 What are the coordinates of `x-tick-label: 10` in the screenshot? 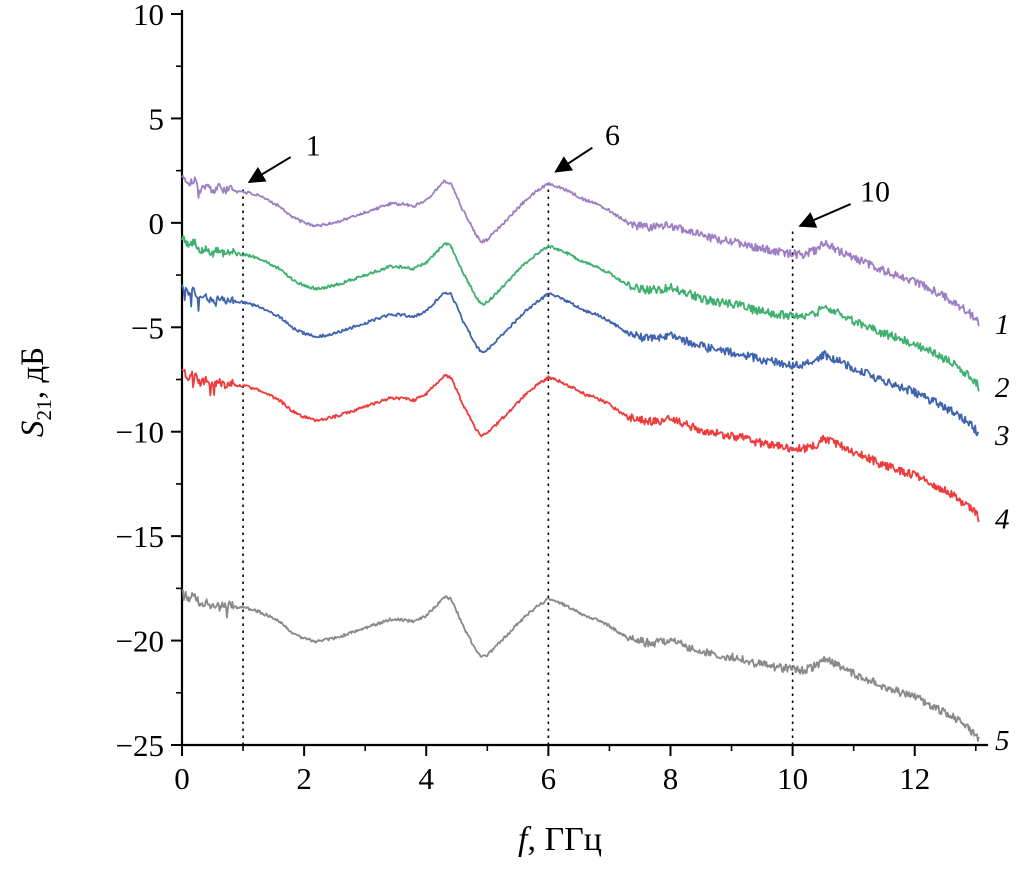 It's located at (792, 778).